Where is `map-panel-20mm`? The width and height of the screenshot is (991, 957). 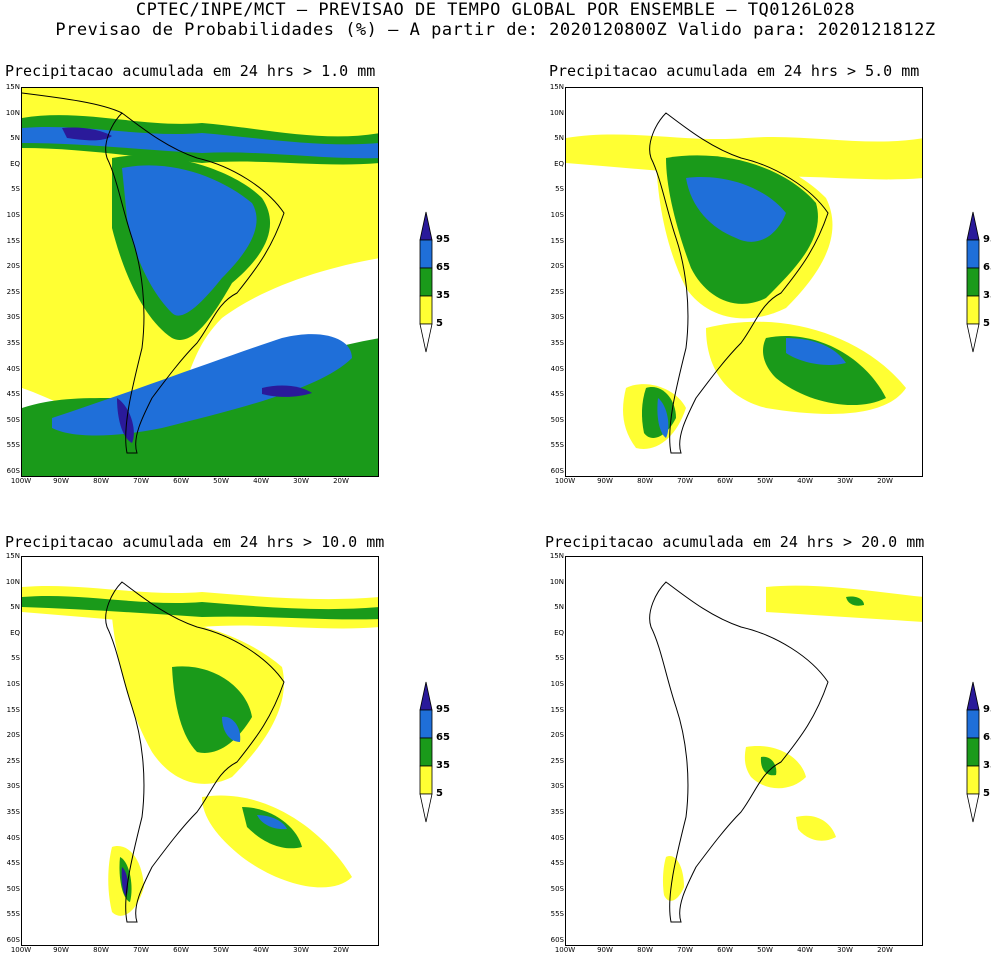
map-panel-20mm is located at coordinates (744, 751).